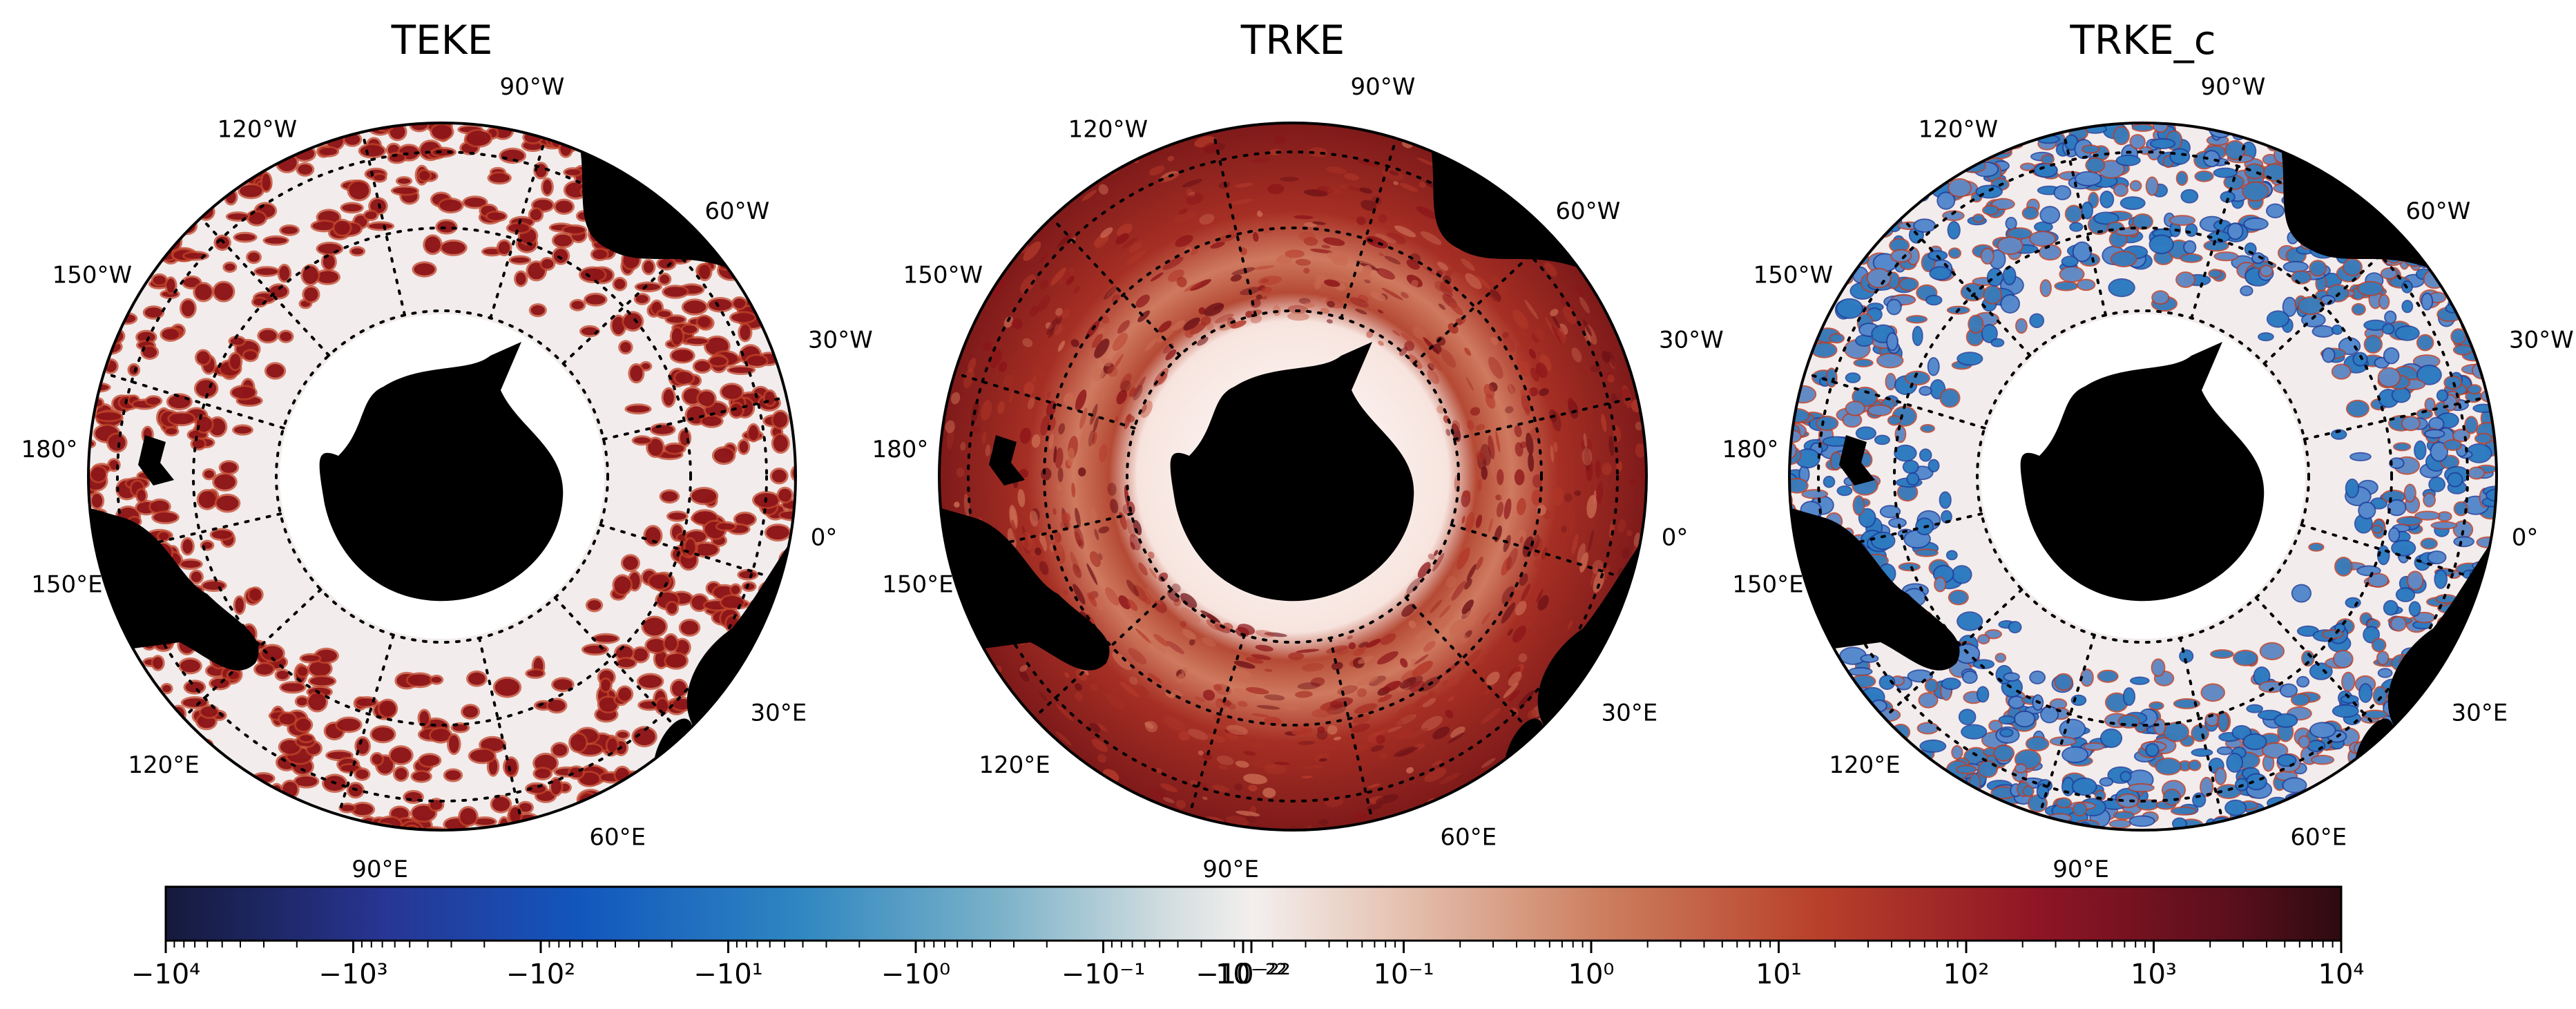 The width and height of the screenshot is (2576, 1009). What do you see at coordinates (2142, 40) in the screenshot?
I see `panel-title: TRKE_c` at bounding box center [2142, 40].